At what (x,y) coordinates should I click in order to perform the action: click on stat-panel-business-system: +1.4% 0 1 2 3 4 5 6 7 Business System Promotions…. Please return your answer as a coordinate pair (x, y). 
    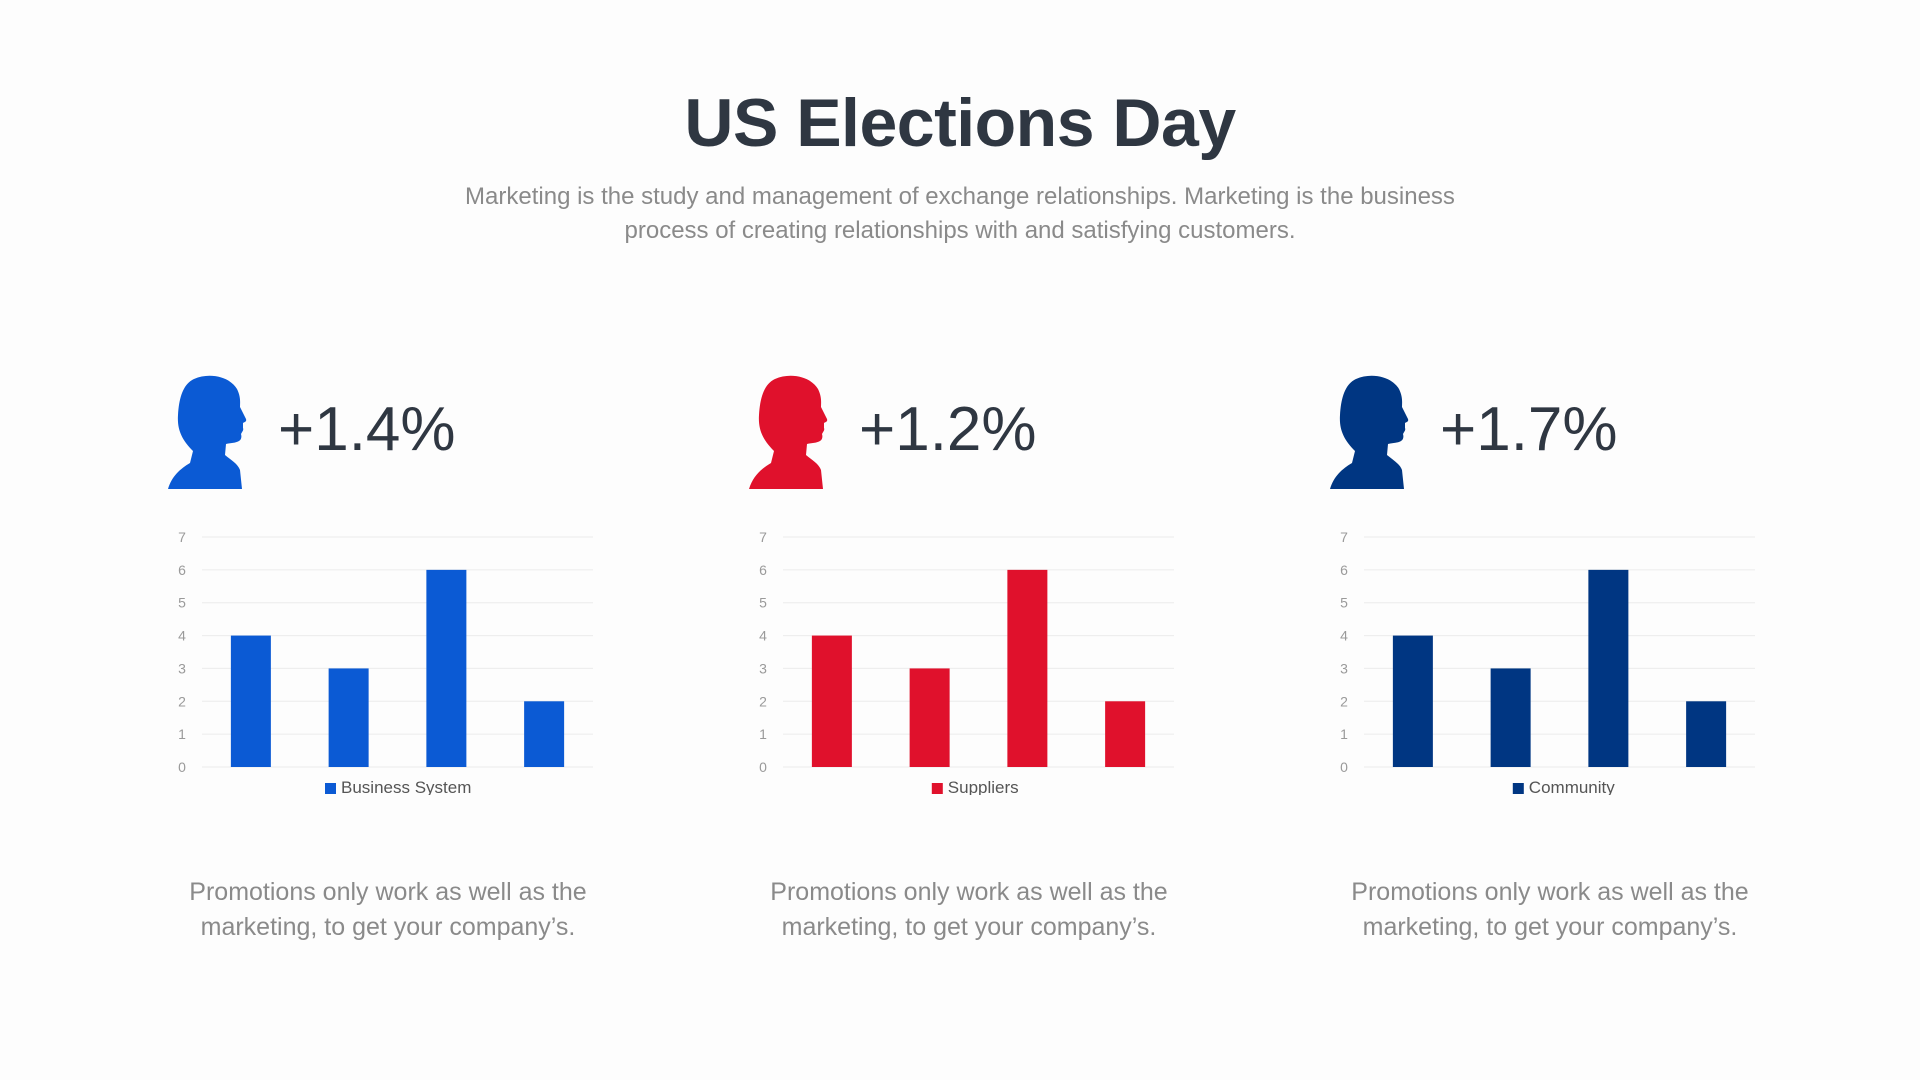
    Looking at the image, I should click on (398, 665).